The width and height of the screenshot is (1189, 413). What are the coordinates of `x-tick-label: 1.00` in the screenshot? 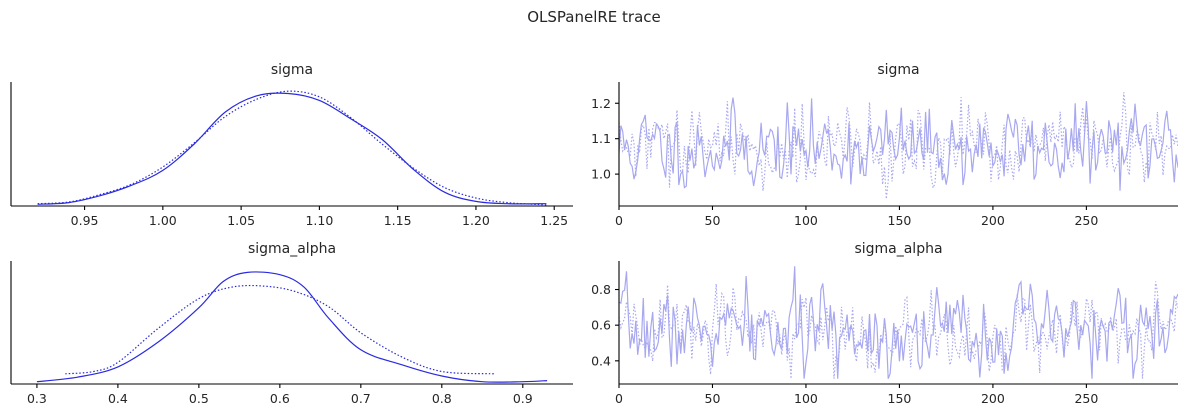 It's located at (163, 220).